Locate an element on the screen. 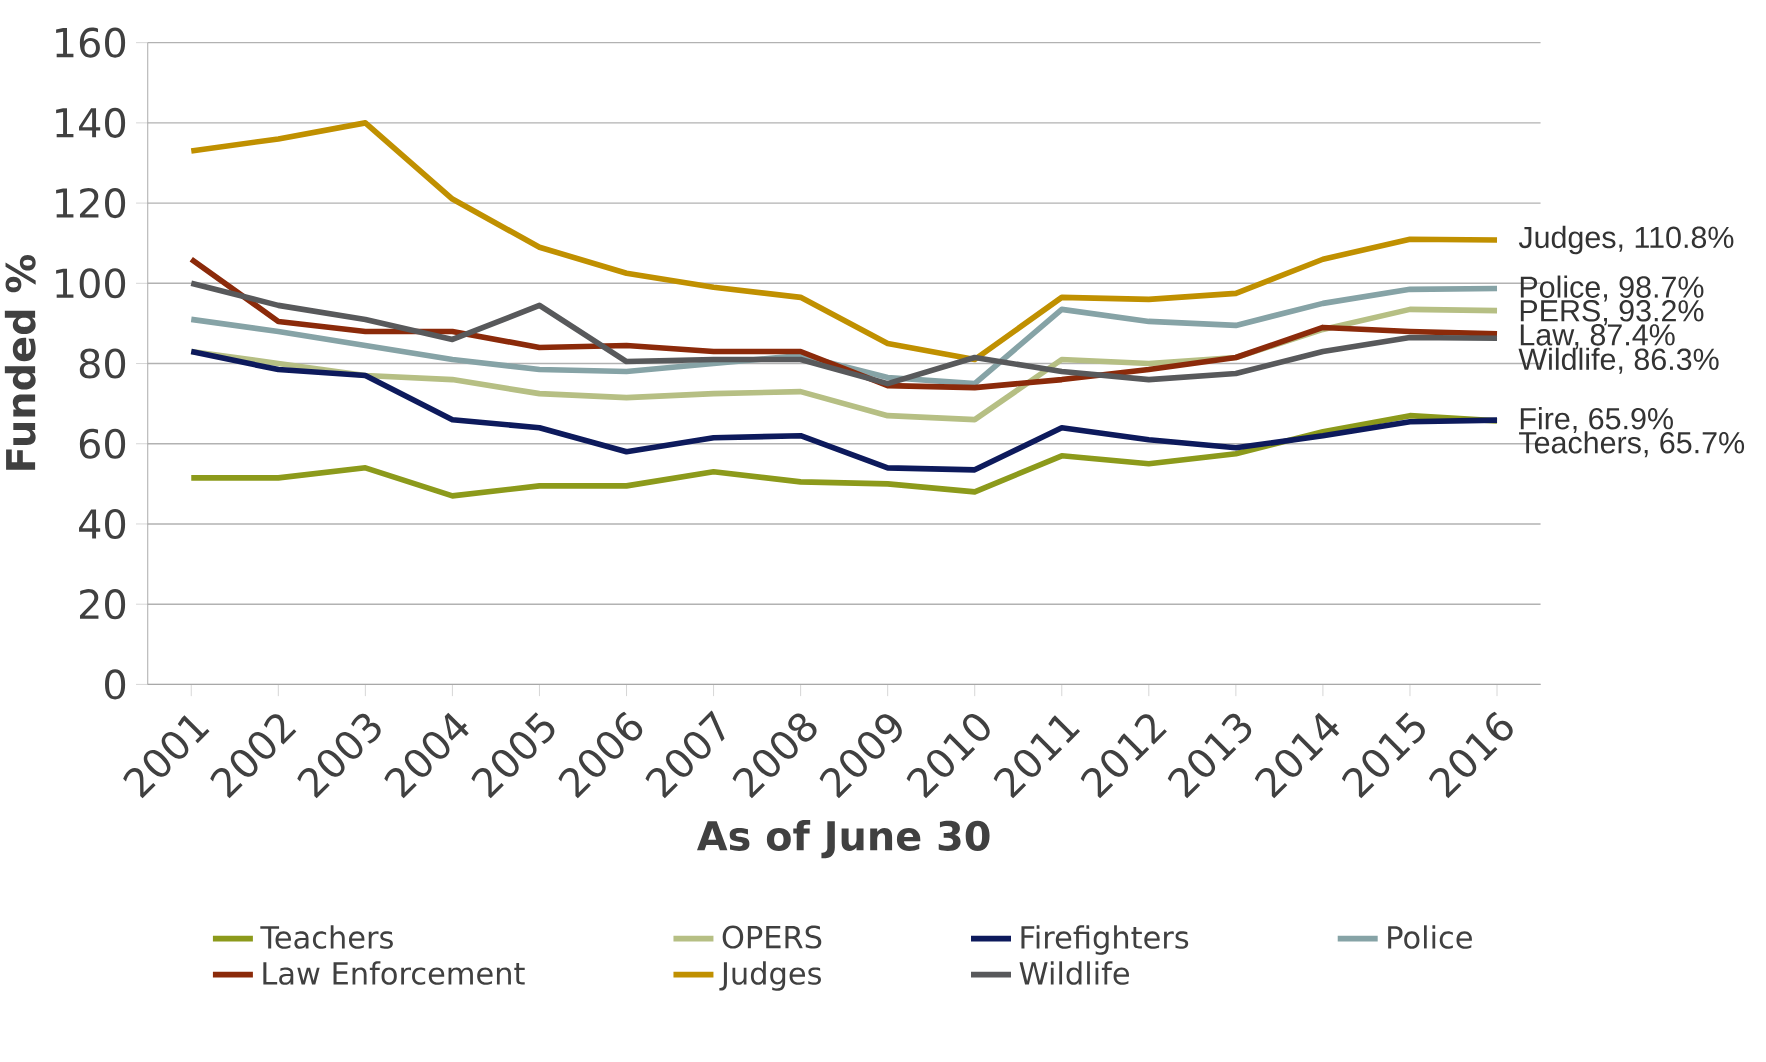 This screenshot has height=1062, width=1766. legend-label: Judges is located at coordinates (770, 976).